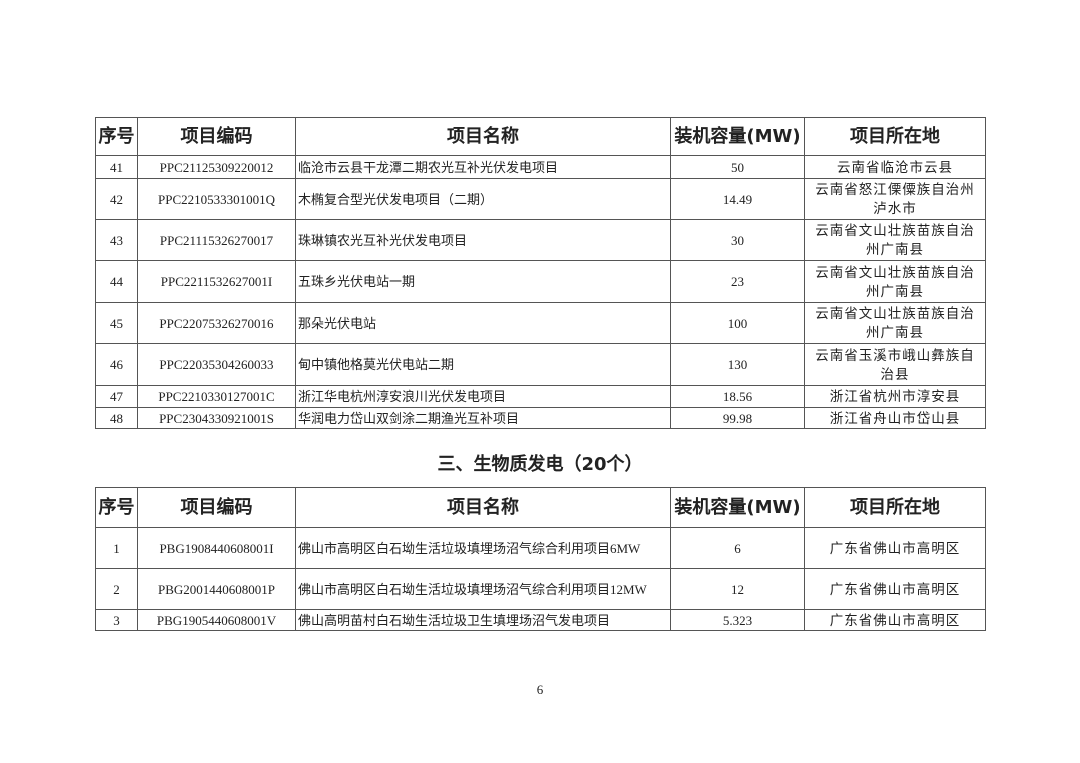  Describe the element at coordinates (483, 589) in the screenshot. I see `project-name: 佛山市高明区白石坳生活垃圾填埋场沼气综合利用项目12MW` at that location.